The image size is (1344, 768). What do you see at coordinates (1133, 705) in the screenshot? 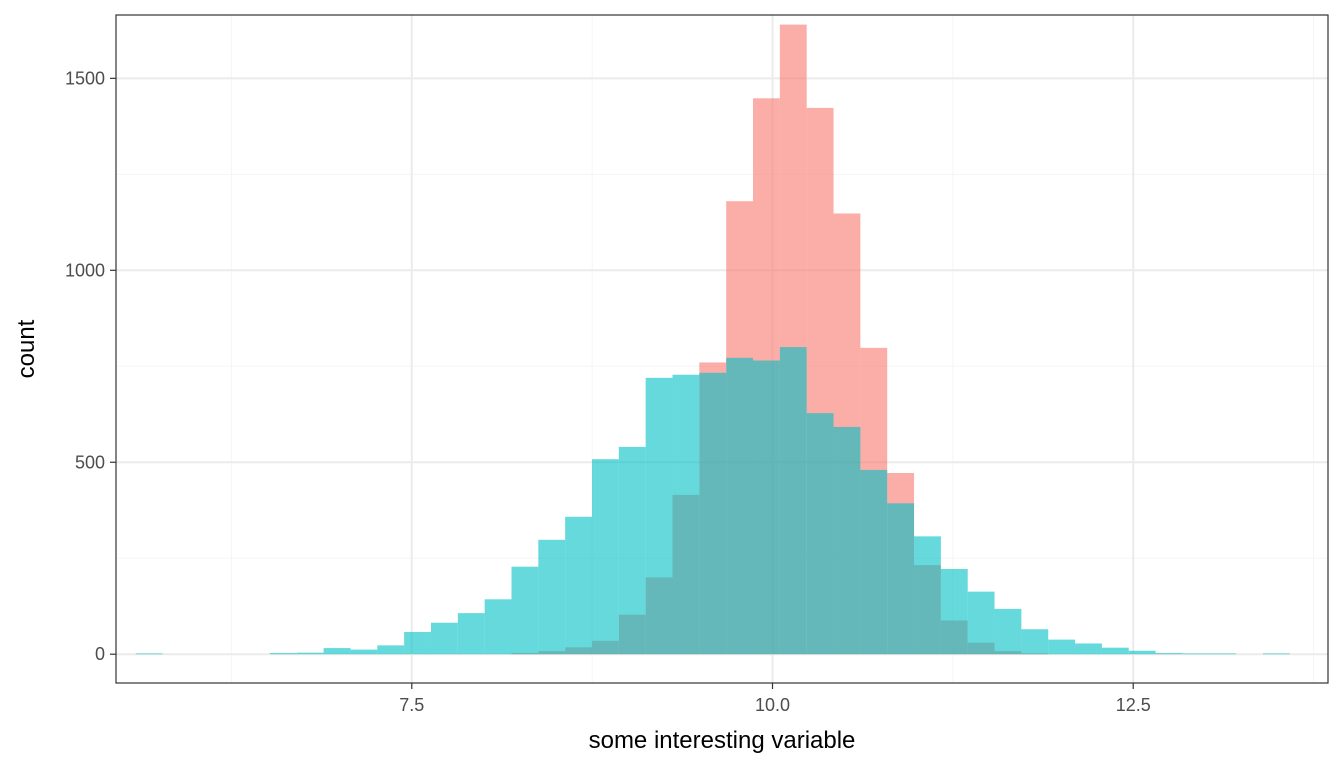
I see `x-tick-label: 12.5` at bounding box center [1133, 705].